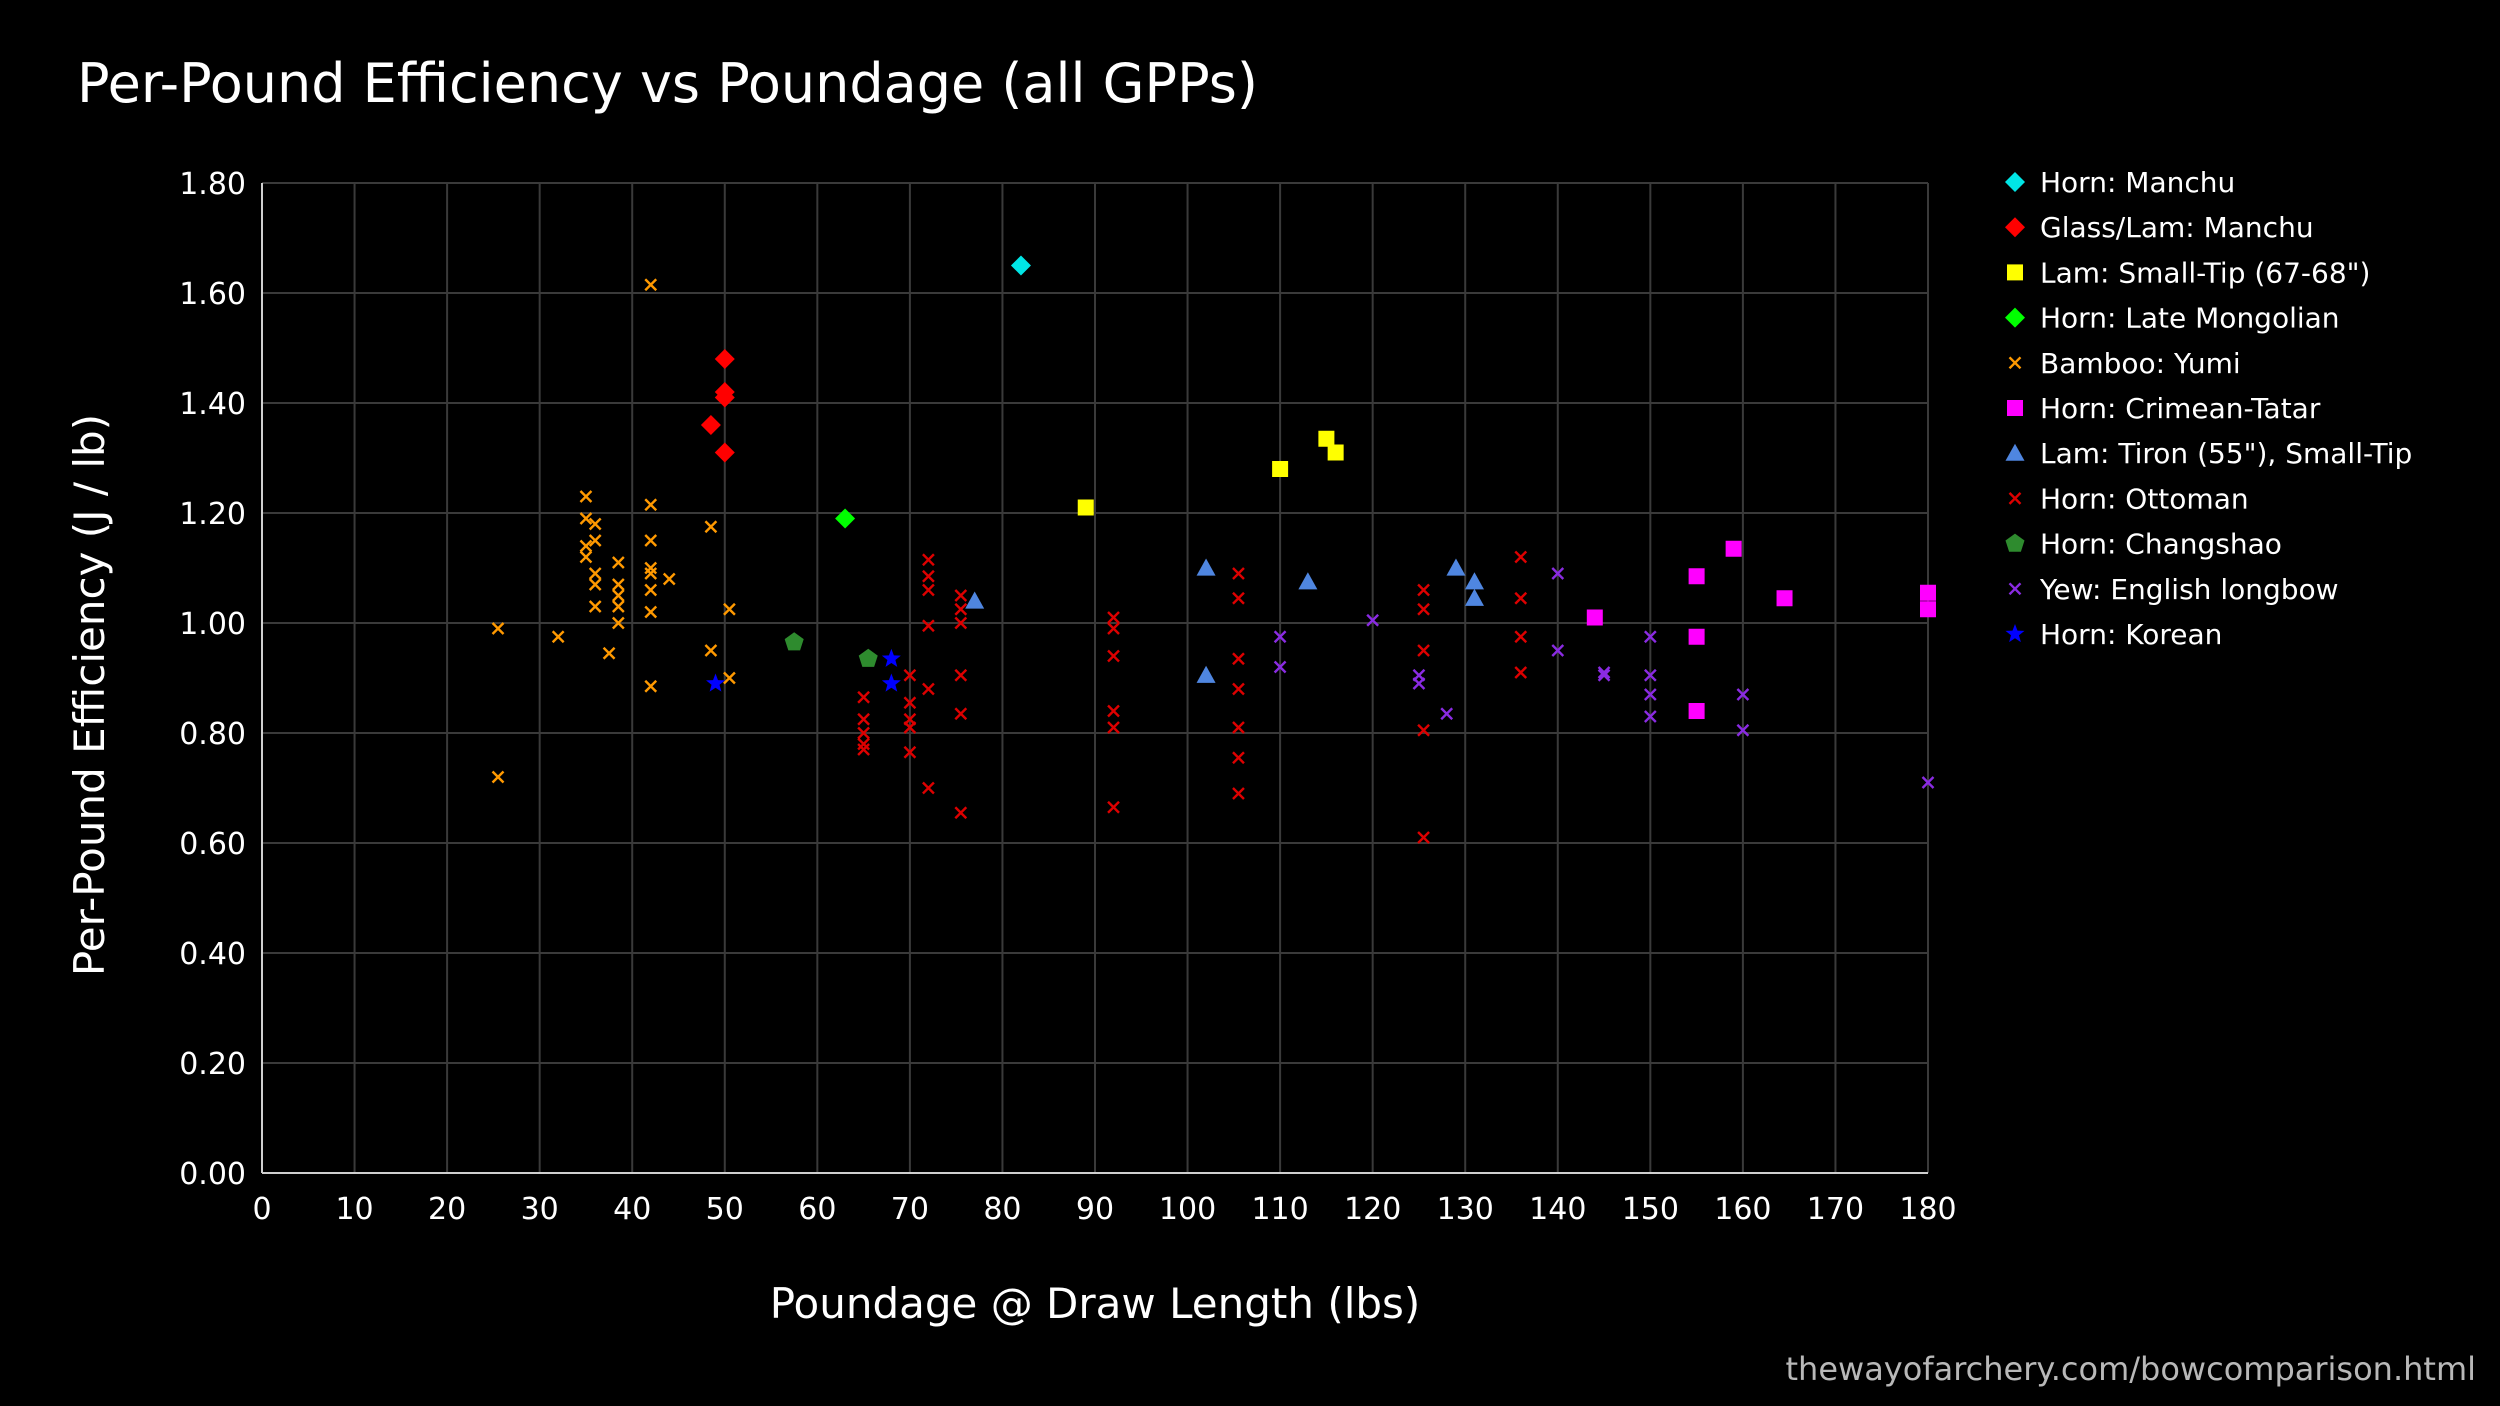 This screenshot has height=1406, width=2500. What do you see at coordinates (910, 1209) in the screenshot?
I see `x-tick-label: 70` at bounding box center [910, 1209].